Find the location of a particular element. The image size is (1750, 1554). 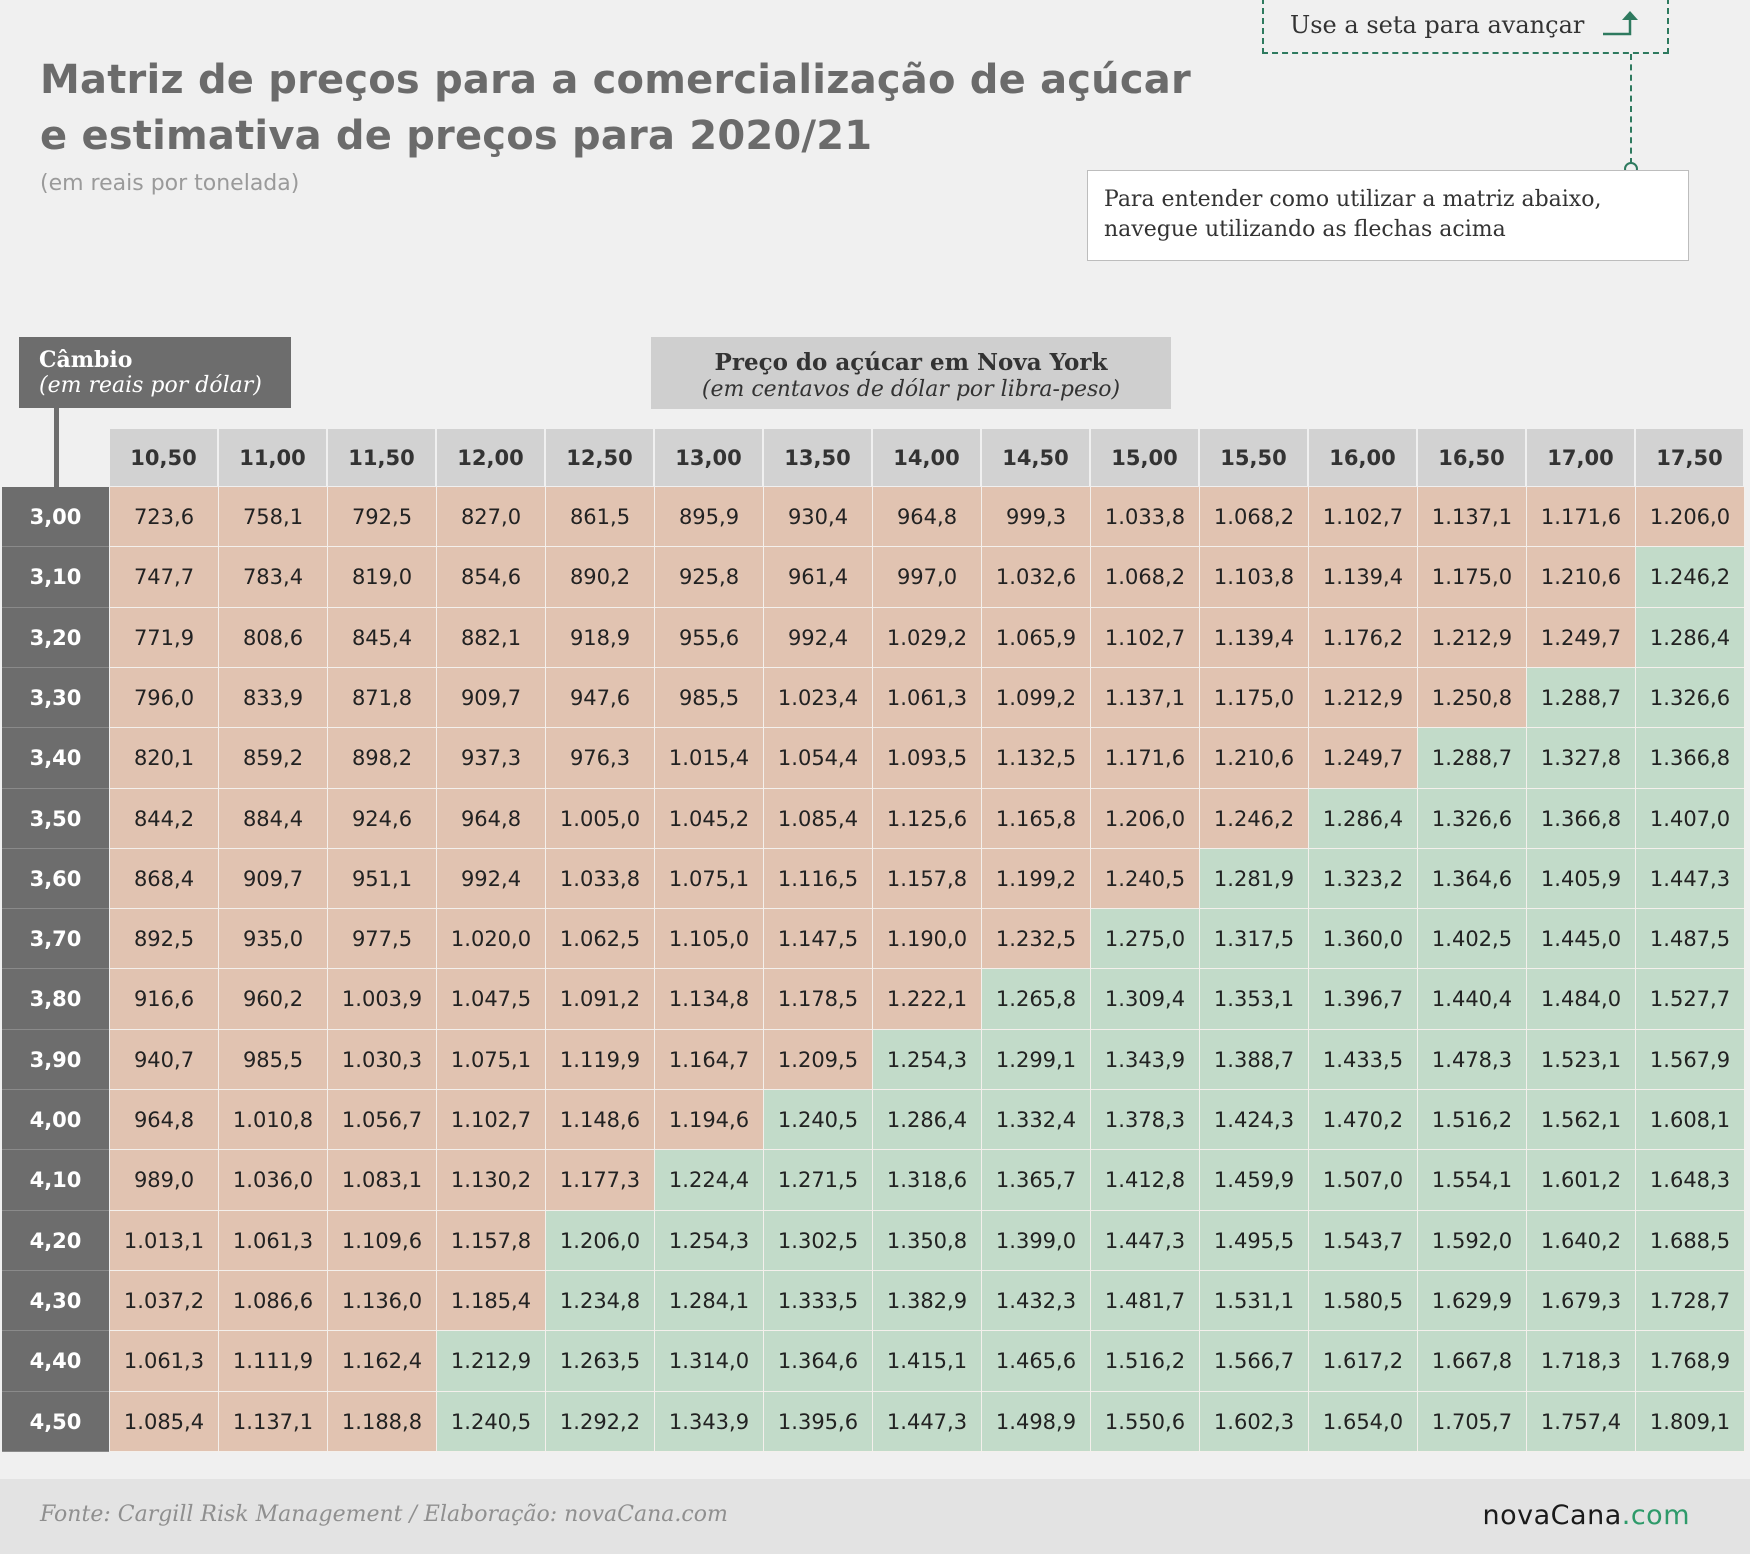

matrix-cell: 1.020,0 is located at coordinates (491, 939).